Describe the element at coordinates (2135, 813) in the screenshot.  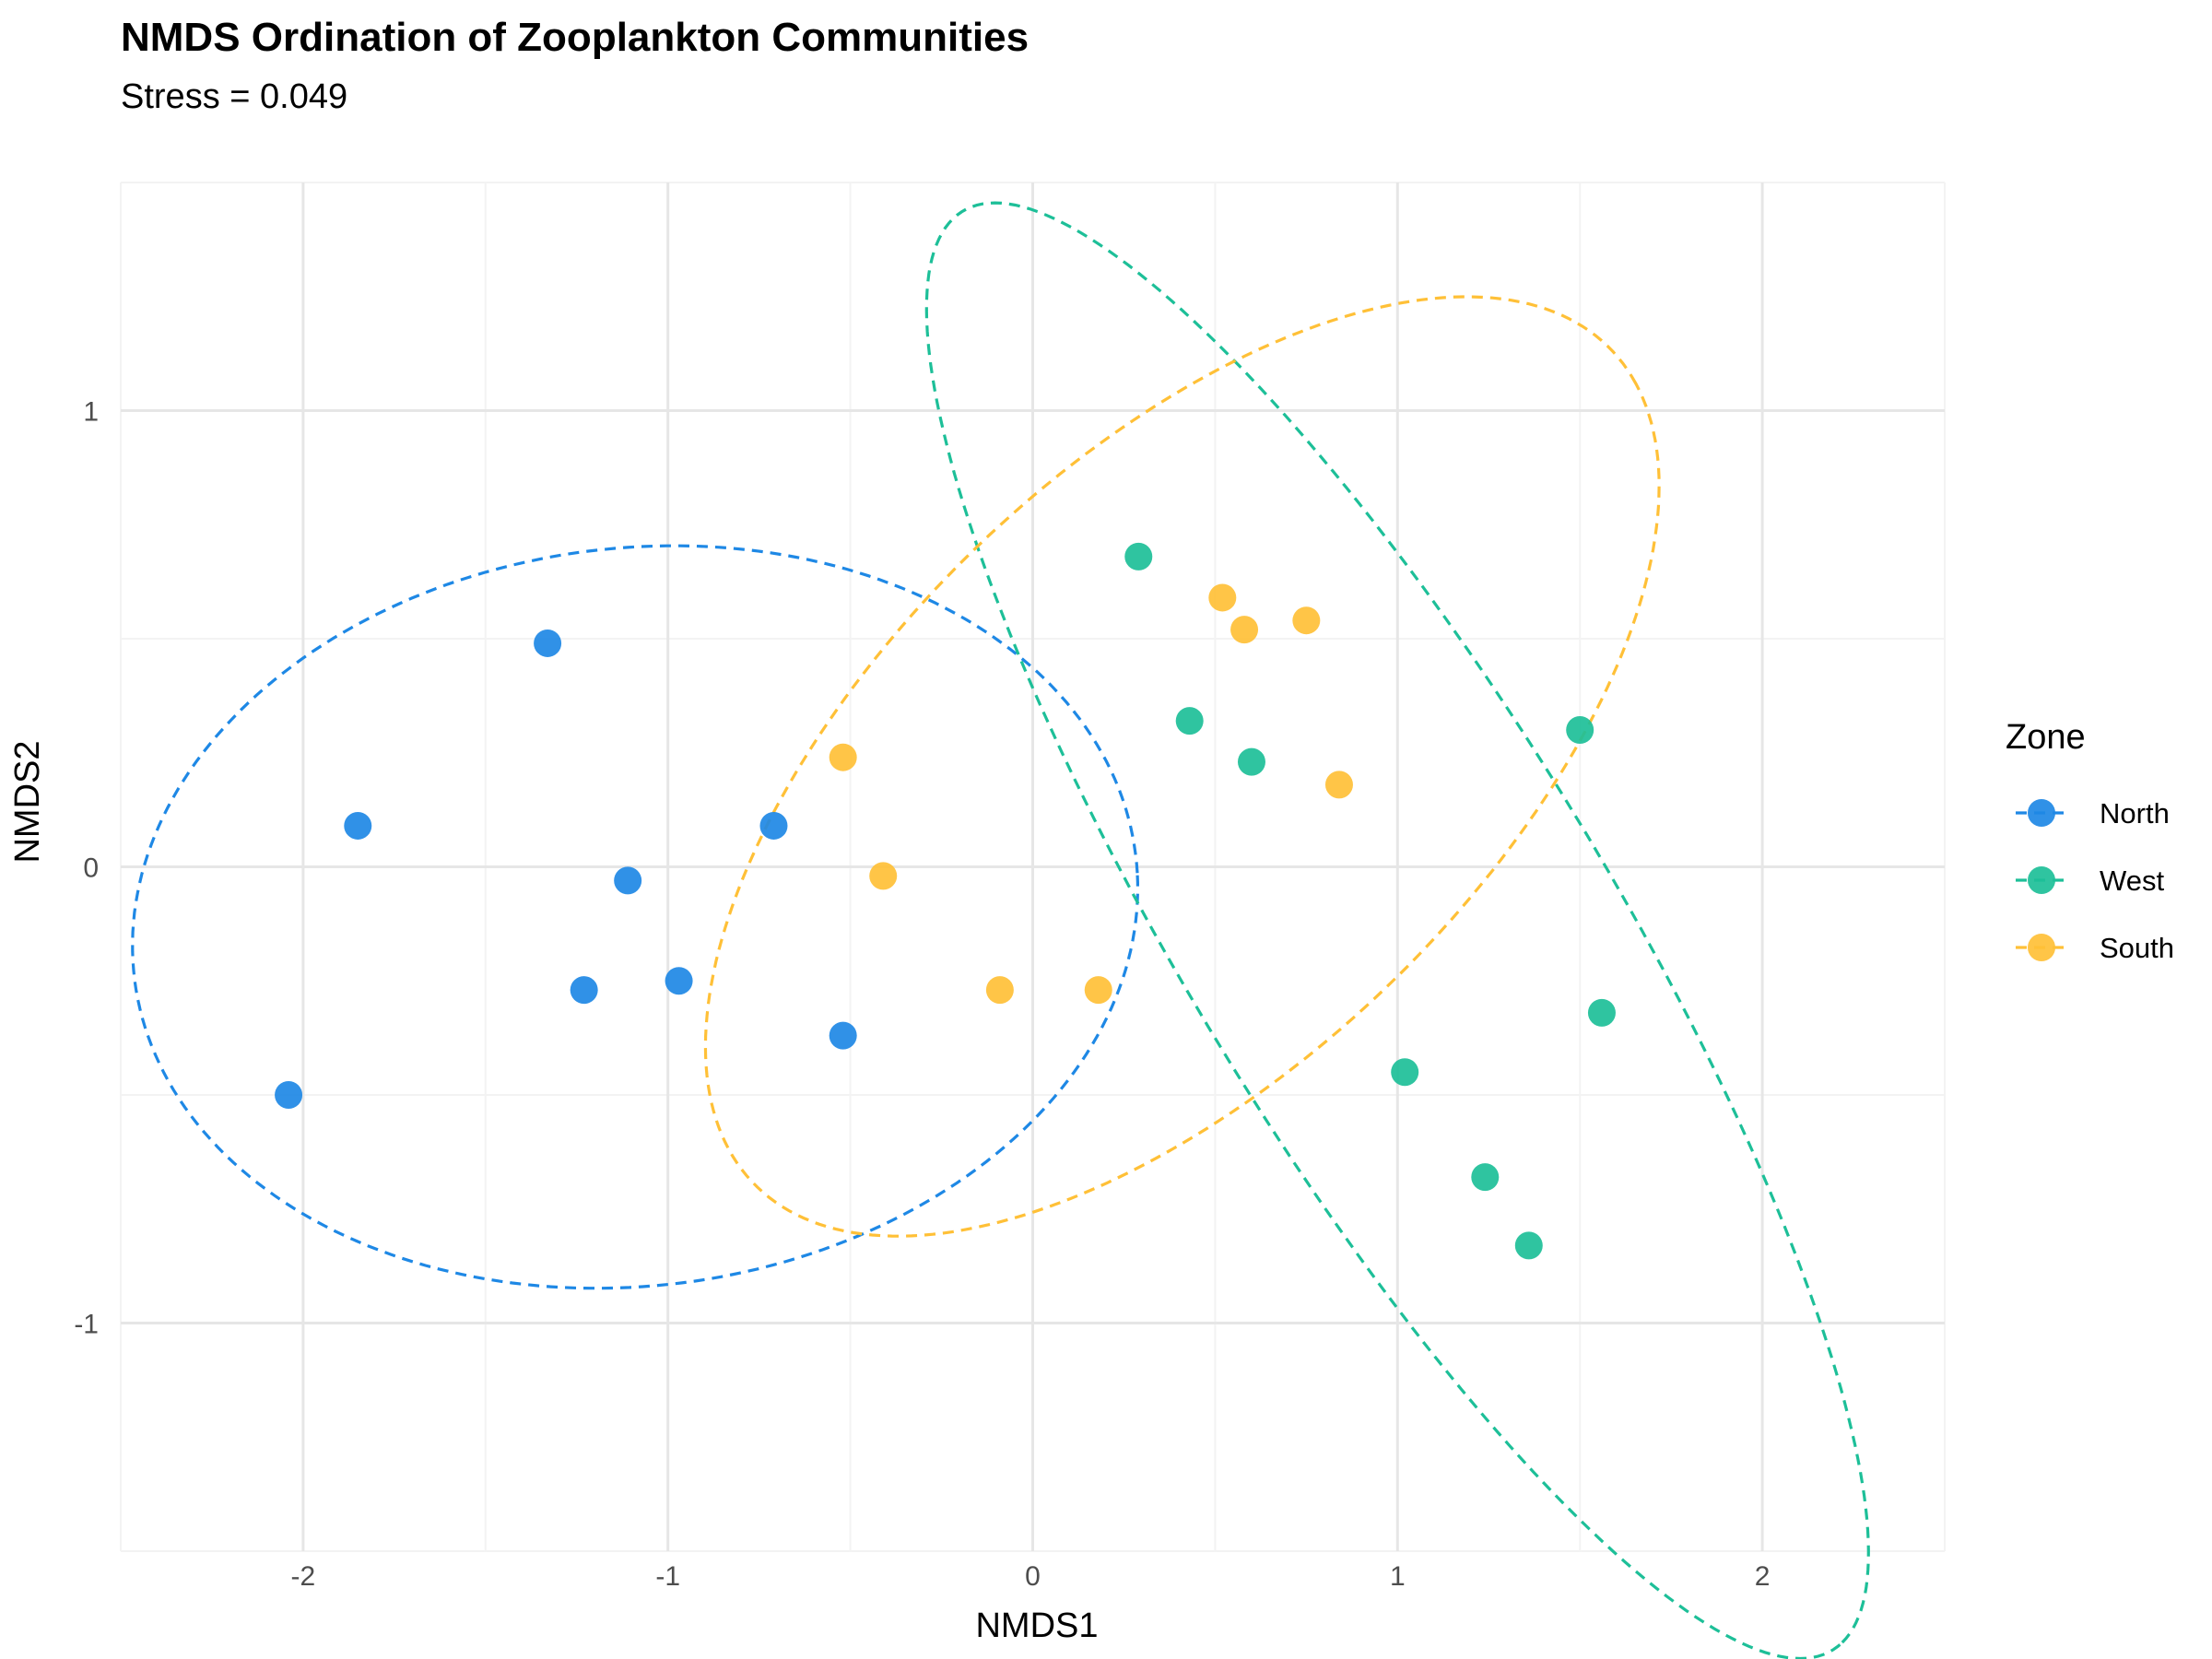
I see `legend-label: North` at that location.